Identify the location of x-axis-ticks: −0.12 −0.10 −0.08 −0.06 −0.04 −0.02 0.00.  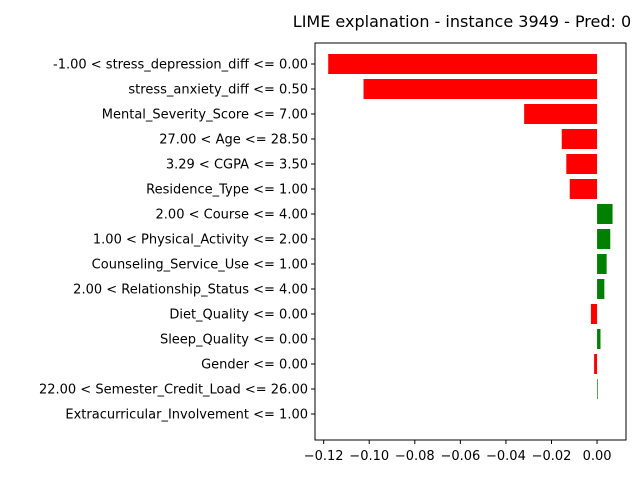
(458, 452).